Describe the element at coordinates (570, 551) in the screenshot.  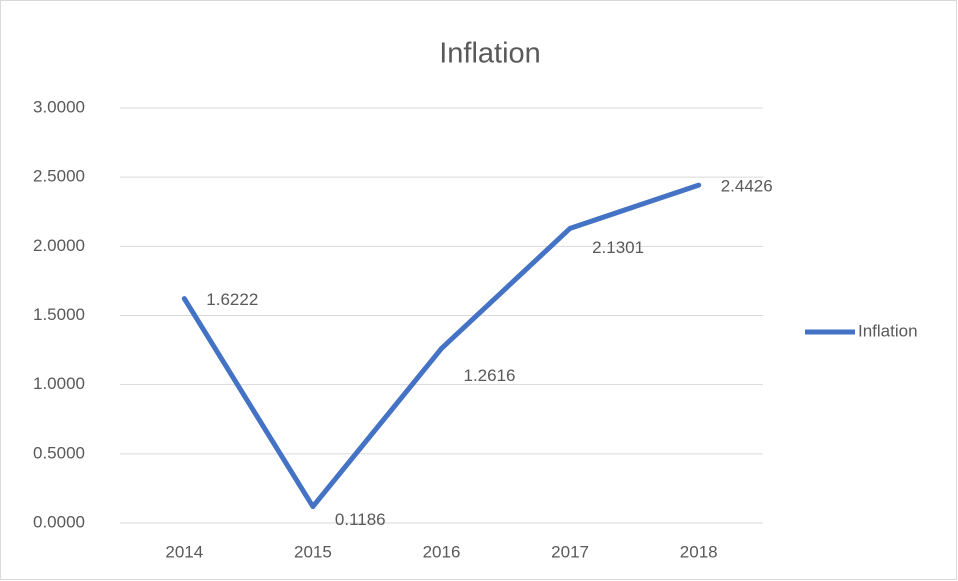
I see `x-tick-label: 2017` at that location.